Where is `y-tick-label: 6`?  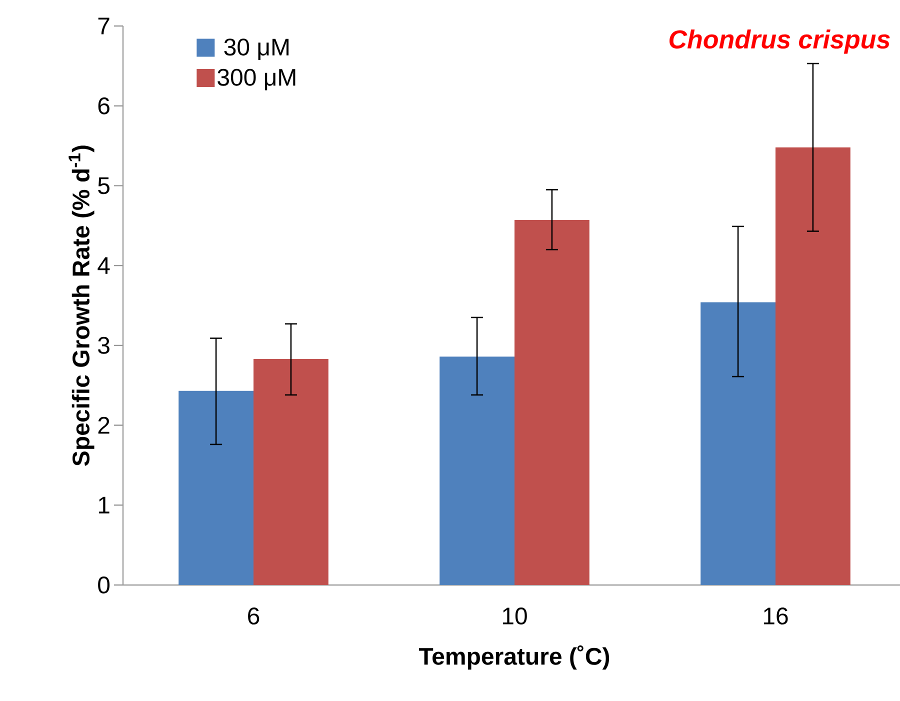
y-tick-label: 6 is located at coordinates (104, 105).